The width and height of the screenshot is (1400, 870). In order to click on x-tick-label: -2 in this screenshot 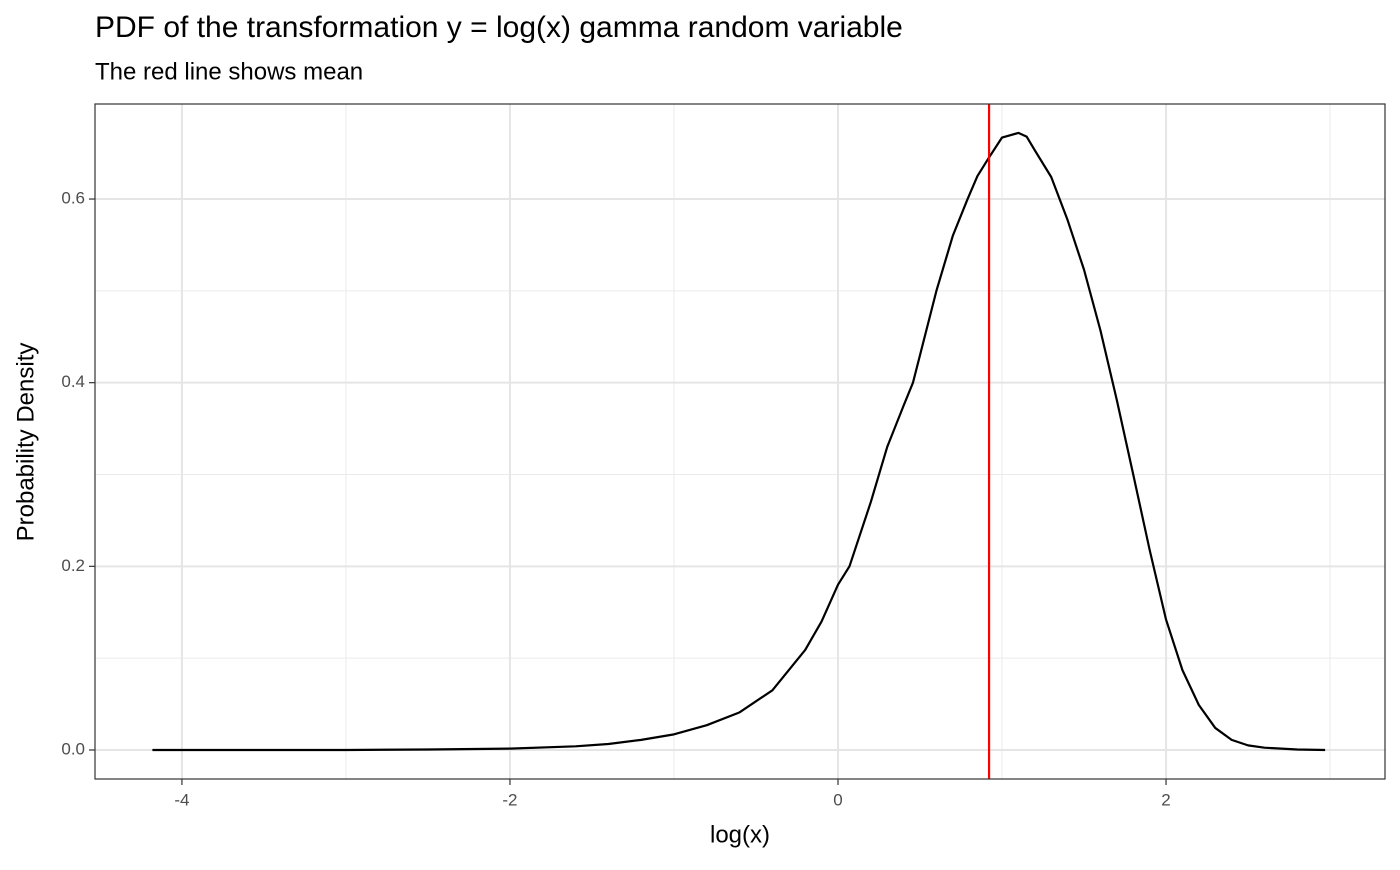, I will do `click(509, 799)`.